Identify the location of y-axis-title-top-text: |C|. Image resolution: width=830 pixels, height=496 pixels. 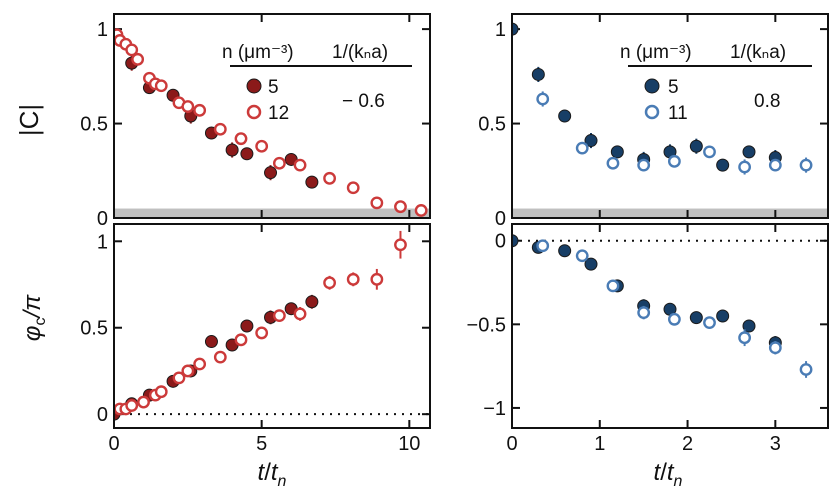
(29, 120).